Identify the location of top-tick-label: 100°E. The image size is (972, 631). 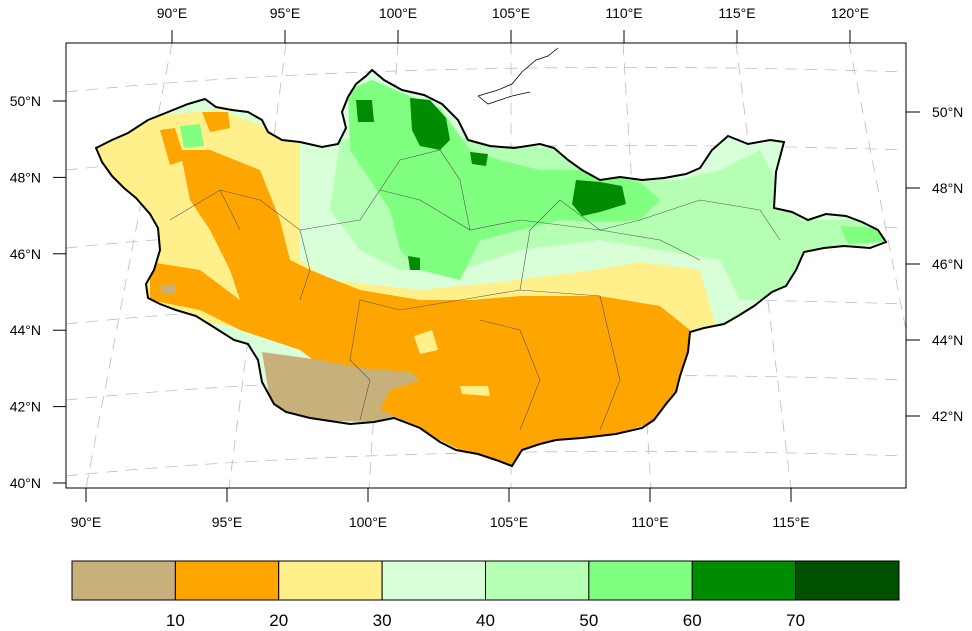
(398, 13).